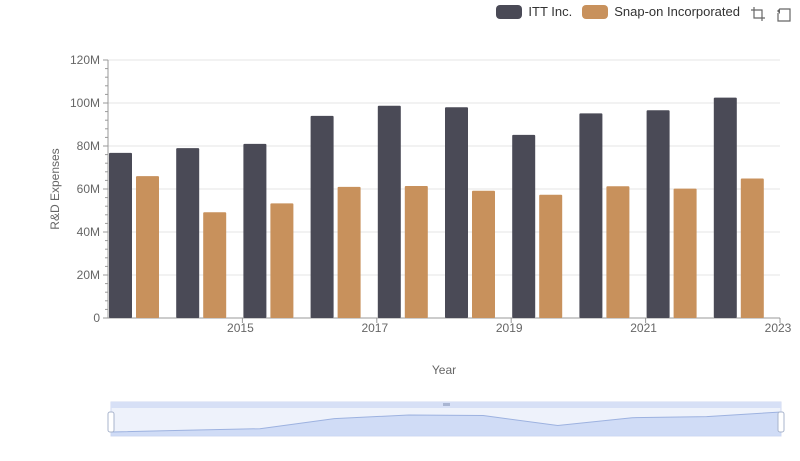 This screenshot has height=461, width=800. I want to click on y-tick-label: 20M, so click(88, 275).